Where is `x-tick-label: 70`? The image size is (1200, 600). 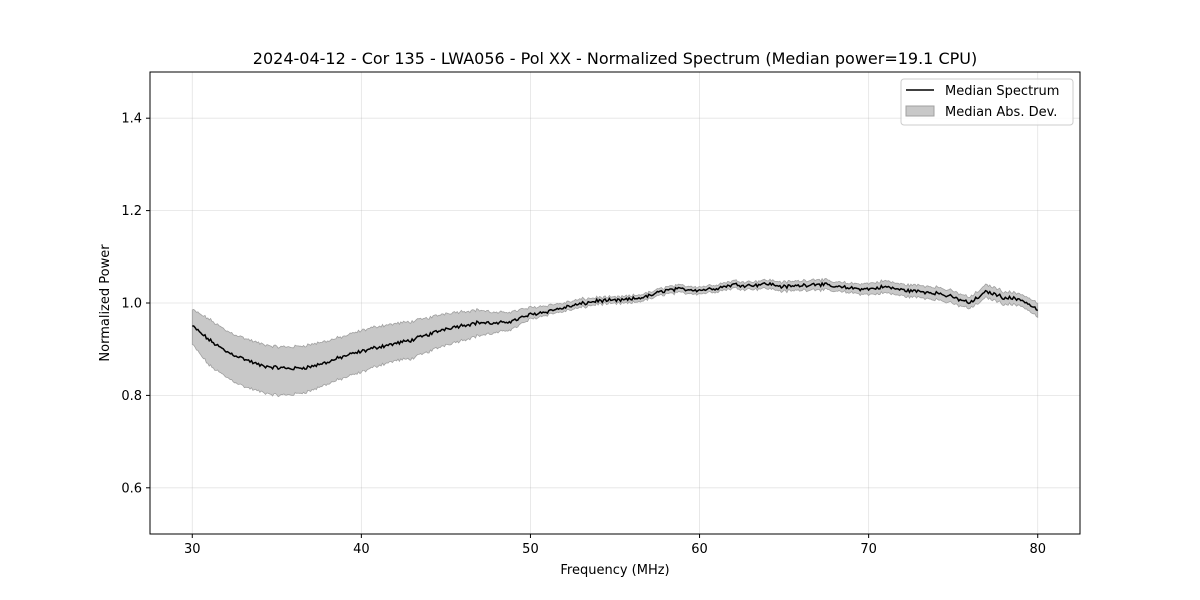
x-tick-label: 70 is located at coordinates (868, 549).